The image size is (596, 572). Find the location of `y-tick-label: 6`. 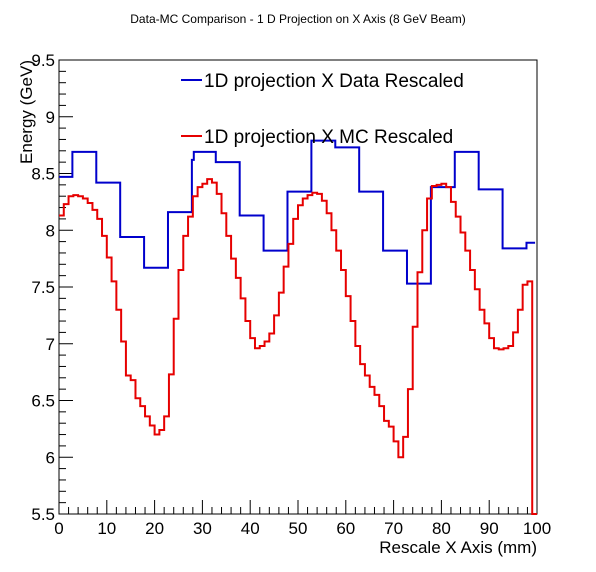

y-tick-label: 6 is located at coordinates (50, 457).